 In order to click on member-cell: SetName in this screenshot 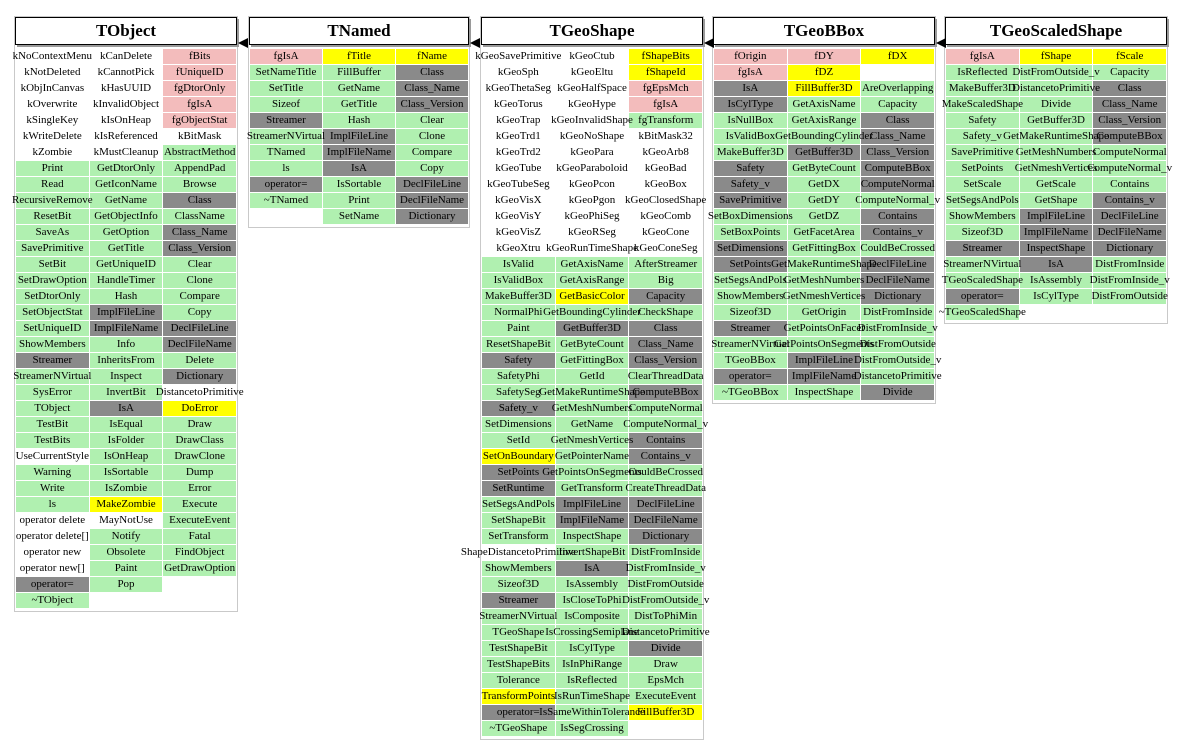, I will do `click(359, 216)`.